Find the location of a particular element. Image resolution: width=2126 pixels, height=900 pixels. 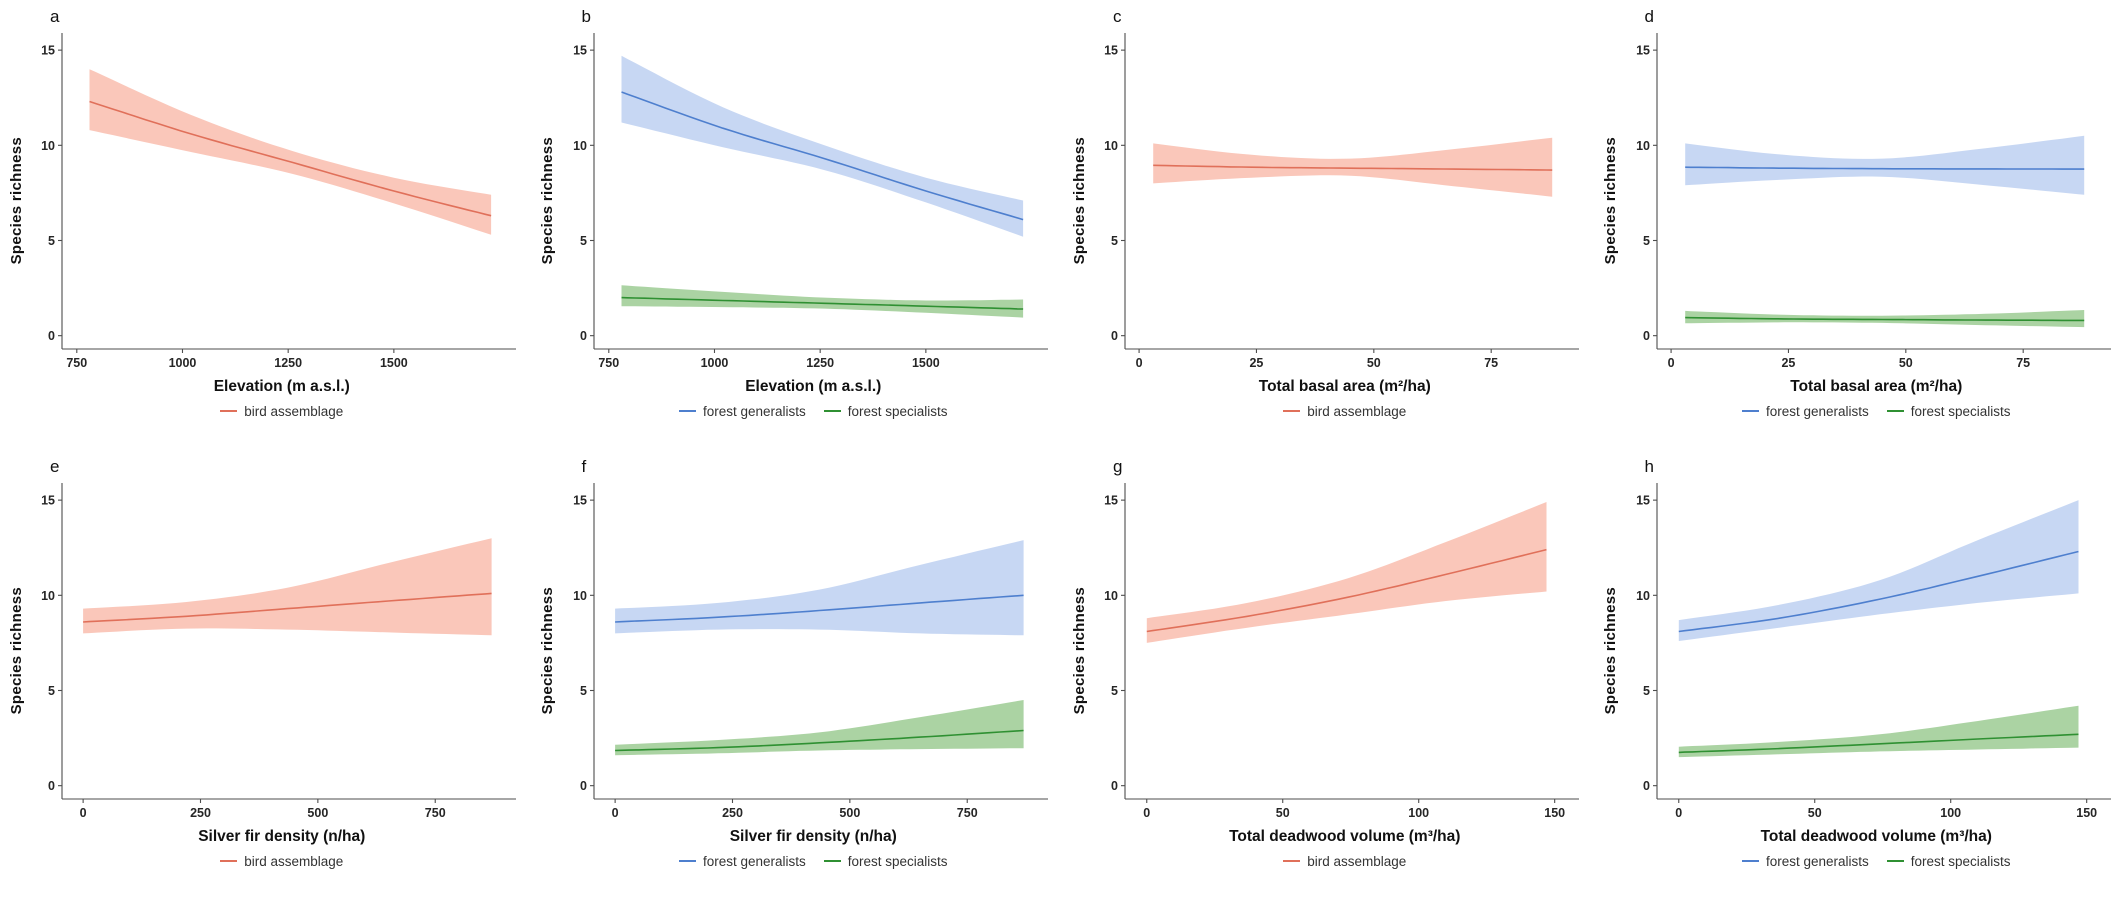

x-axis-title: Silver fir density (n/ha) is located at coordinates (282, 836).